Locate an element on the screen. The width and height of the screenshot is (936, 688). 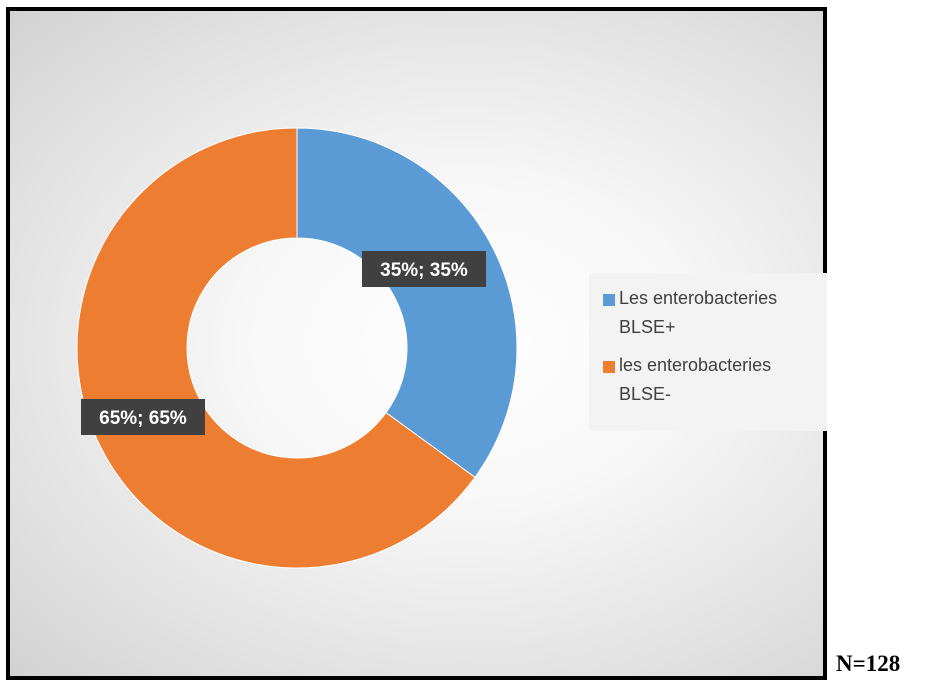
data-label-text-blse-negative: 65%; 65% is located at coordinates (143, 418).